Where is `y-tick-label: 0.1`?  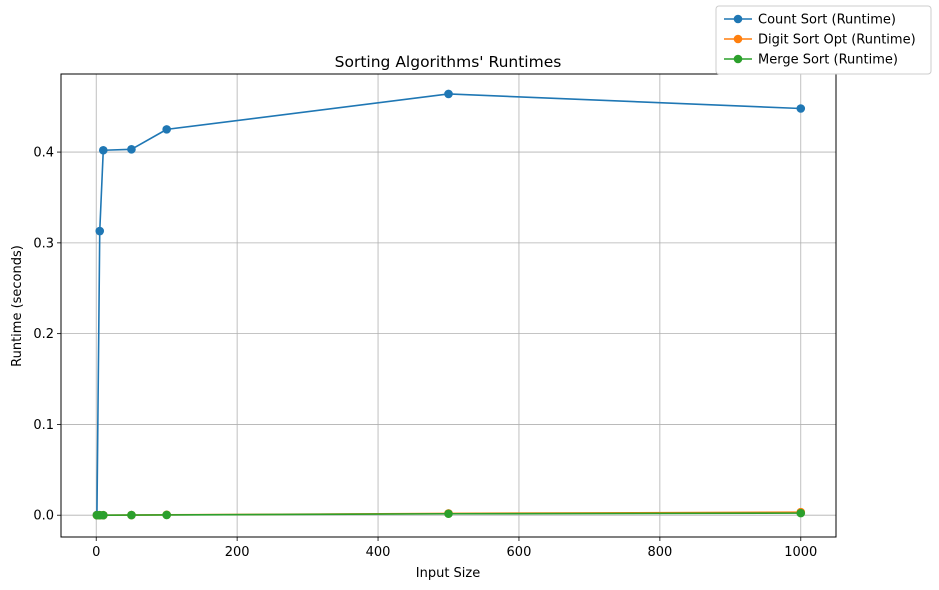 y-tick-label: 0.1 is located at coordinates (43, 425).